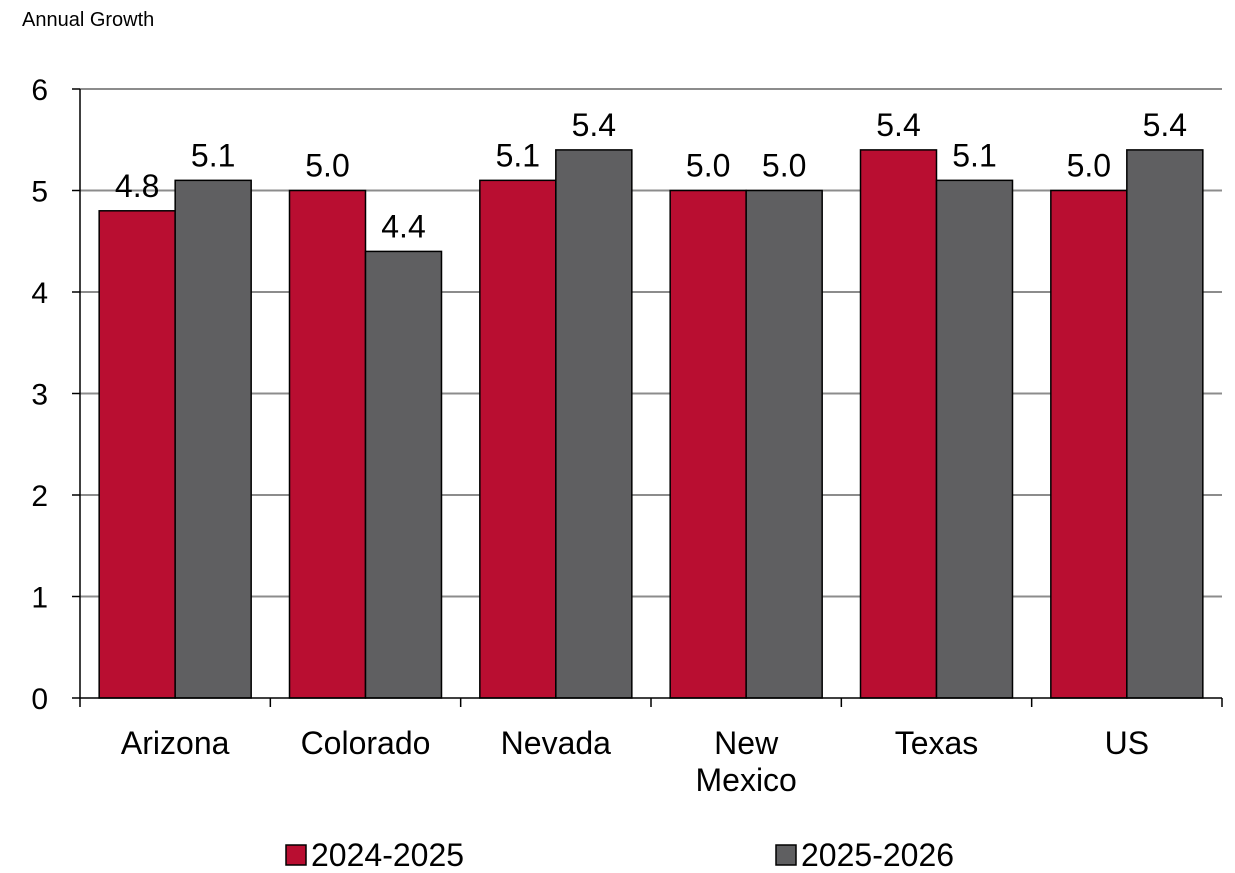  I want to click on x-category-label: Texas, so click(937, 743).